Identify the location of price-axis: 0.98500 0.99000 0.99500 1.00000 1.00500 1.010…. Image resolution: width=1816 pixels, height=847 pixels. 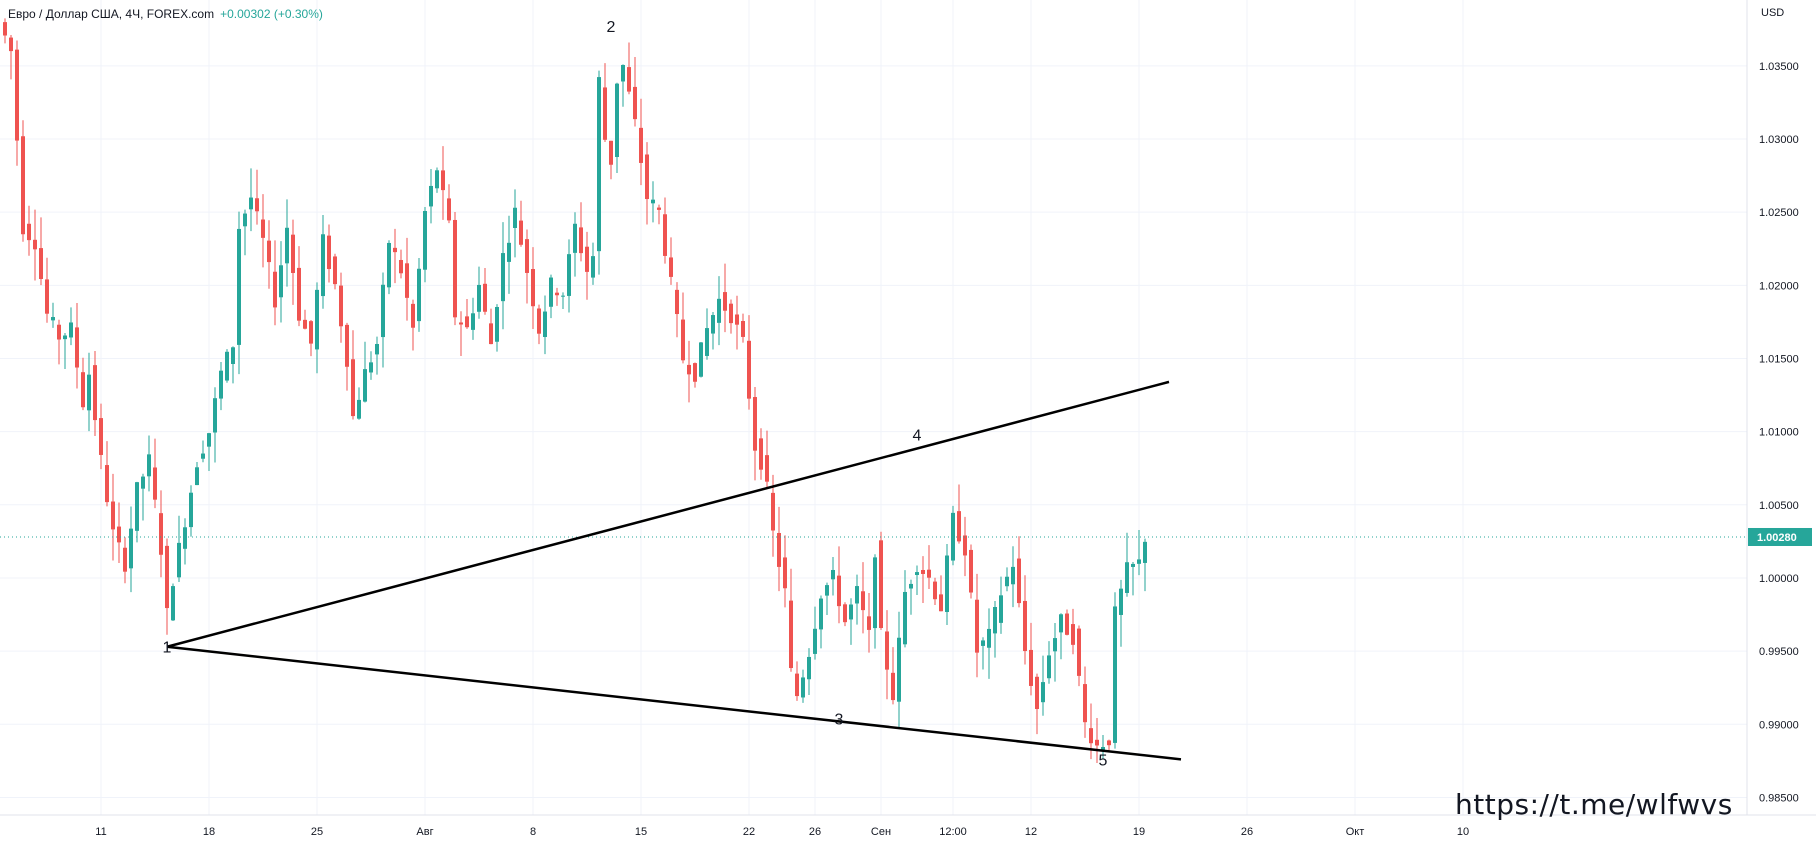
(1779, 433).